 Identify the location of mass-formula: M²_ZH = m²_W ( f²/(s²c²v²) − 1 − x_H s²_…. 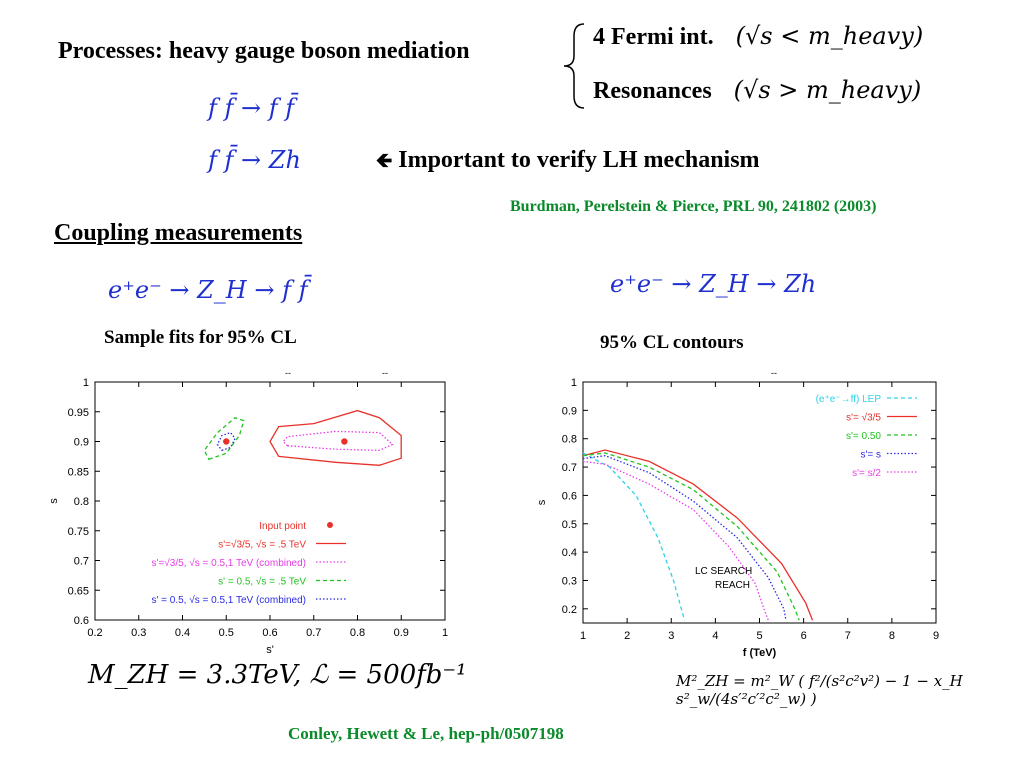
(819, 690).